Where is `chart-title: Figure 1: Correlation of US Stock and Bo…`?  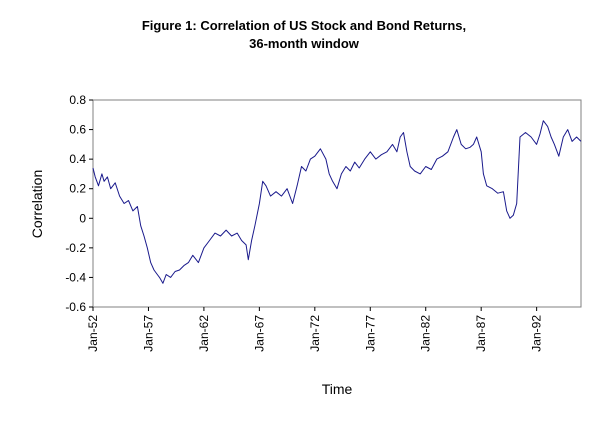 chart-title: Figure 1: Correlation of US Stock and Bo… is located at coordinates (304, 35).